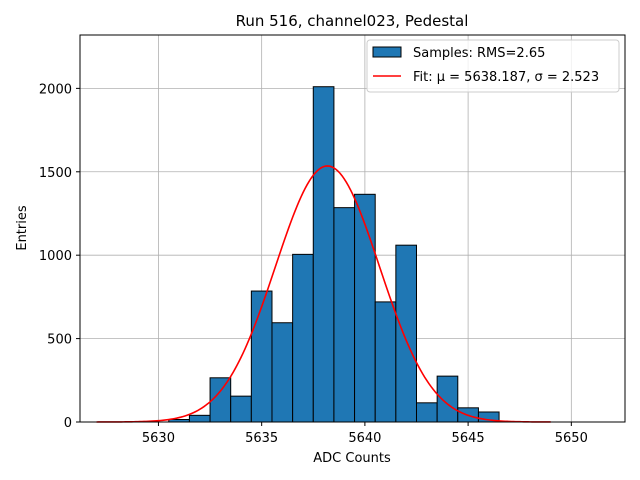 The height and width of the screenshot is (480, 640). What do you see at coordinates (68, 423) in the screenshot?
I see `y-tick-label: 0` at bounding box center [68, 423].